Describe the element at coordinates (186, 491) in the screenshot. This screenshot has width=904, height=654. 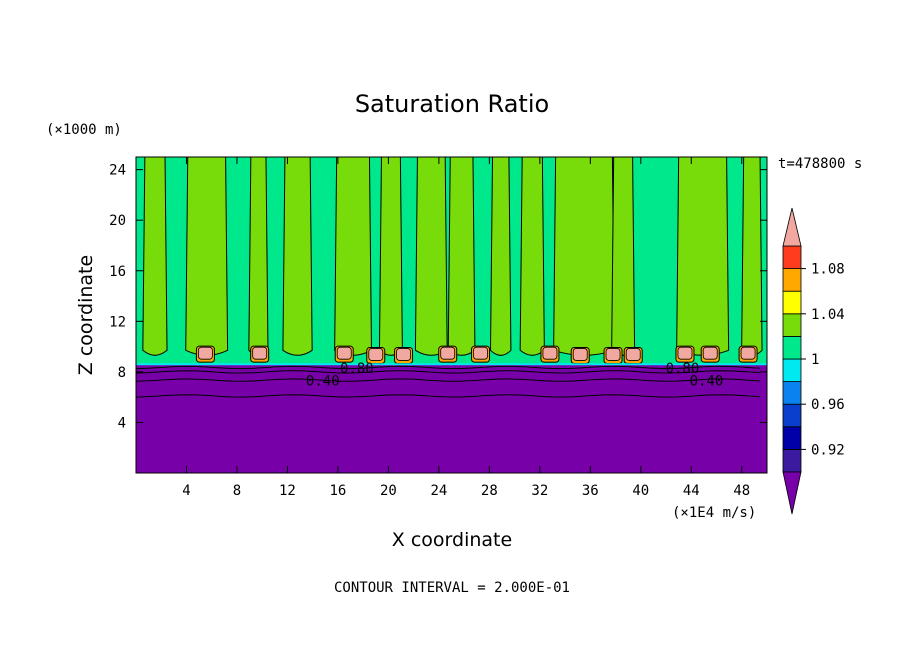
I see `x-tick-label: 4` at that location.